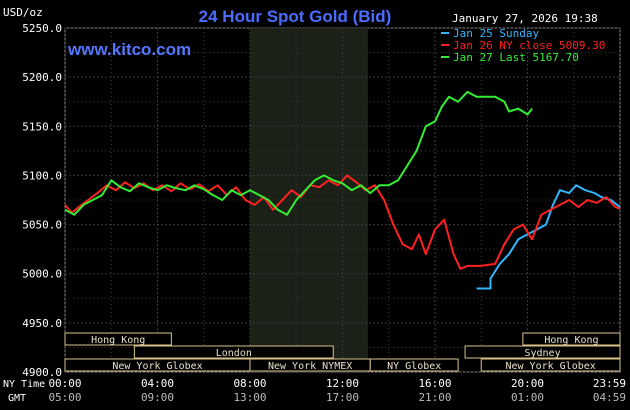  I want to click on y-tick-label: 5200.0, so click(42, 77).